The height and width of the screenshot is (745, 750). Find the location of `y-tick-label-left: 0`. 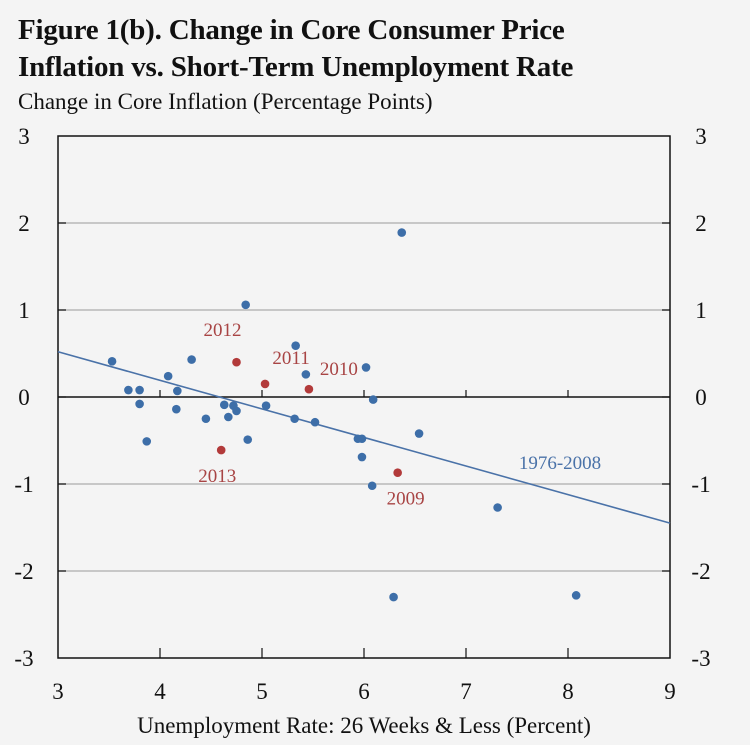

y-tick-label-left: 0 is located at coordinates (24, 397).